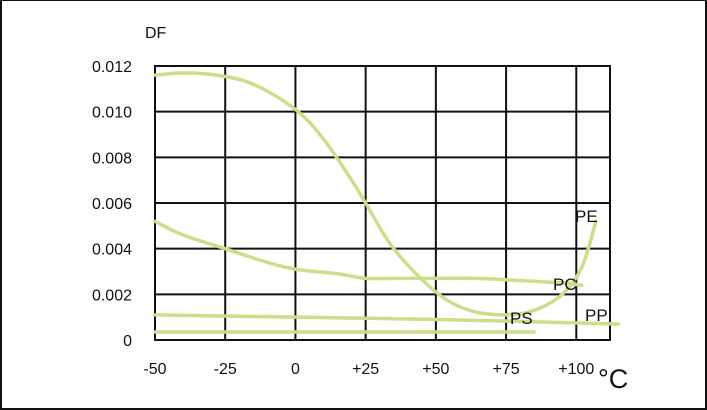  Describe the element at coordinates (576, 369) in the screenshot. I see `x-tick-label: +100` at that location.